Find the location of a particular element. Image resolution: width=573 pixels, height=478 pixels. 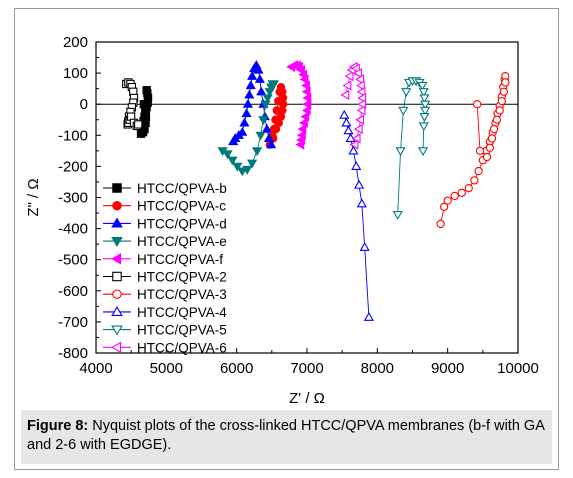

y-tick-label: -400 is located at coordinates (73, 229).